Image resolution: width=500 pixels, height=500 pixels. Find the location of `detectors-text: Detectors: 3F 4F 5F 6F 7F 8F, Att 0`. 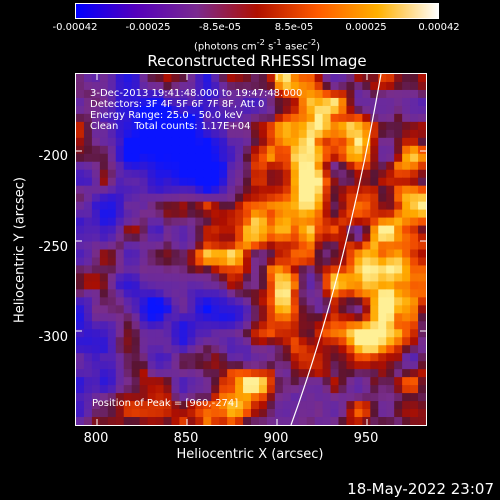

detectors-text: Detectors: 3F 4F 5F 6F 7F 8F, Att 0 is located at coordinates (177, 104).